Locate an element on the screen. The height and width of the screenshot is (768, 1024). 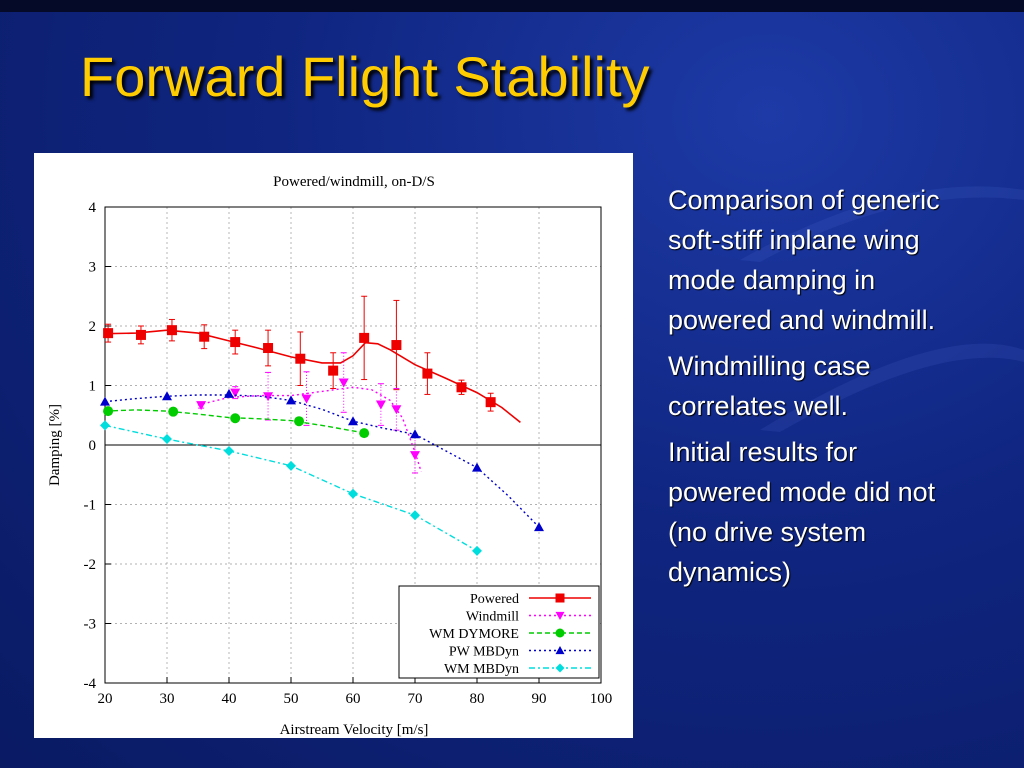
y-tick-label: -1 is located at coordinates (90, 506).